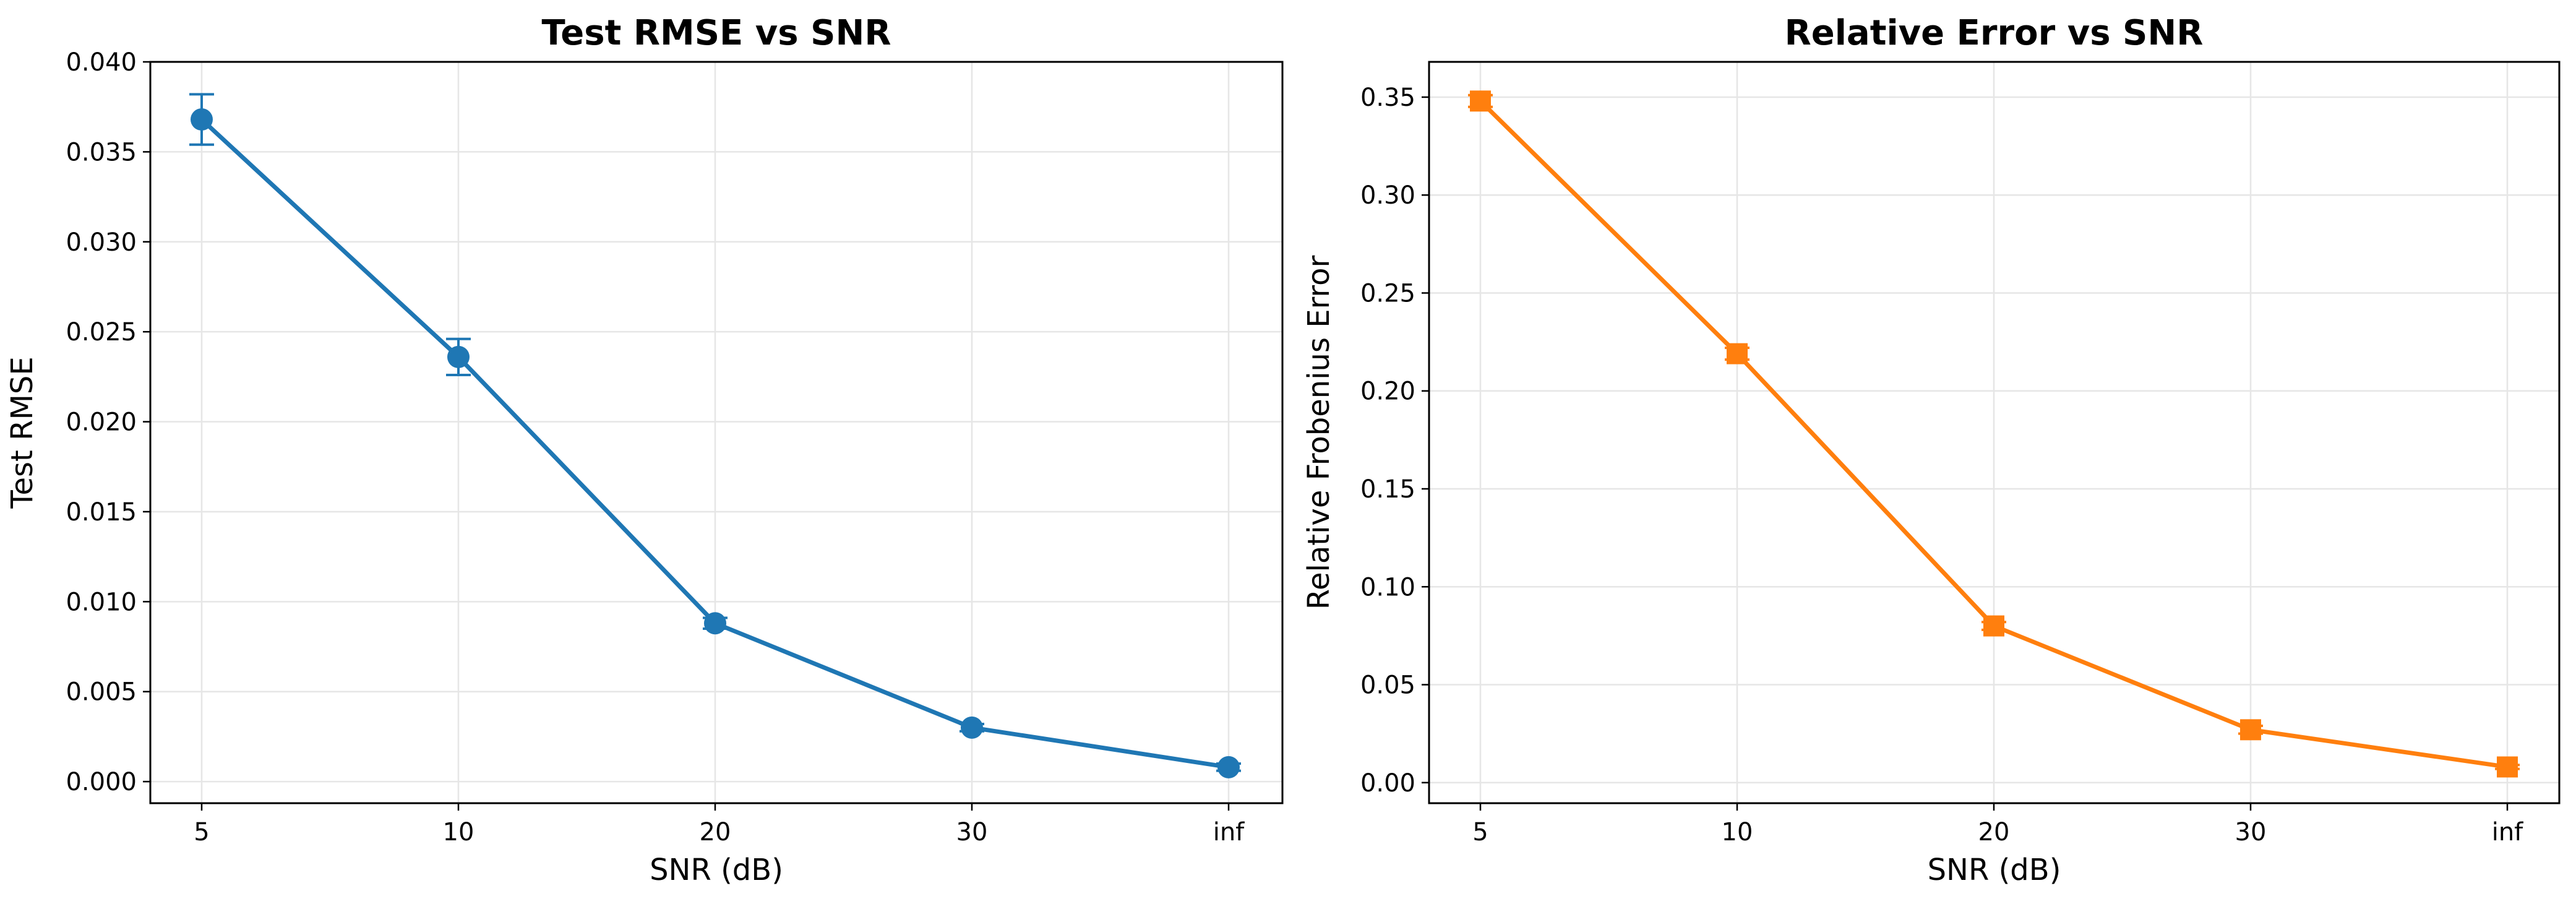 The width and height of the screenshot is (2576, 909). I want to click on y-tick-label: 0.10, so click(1387, 587).